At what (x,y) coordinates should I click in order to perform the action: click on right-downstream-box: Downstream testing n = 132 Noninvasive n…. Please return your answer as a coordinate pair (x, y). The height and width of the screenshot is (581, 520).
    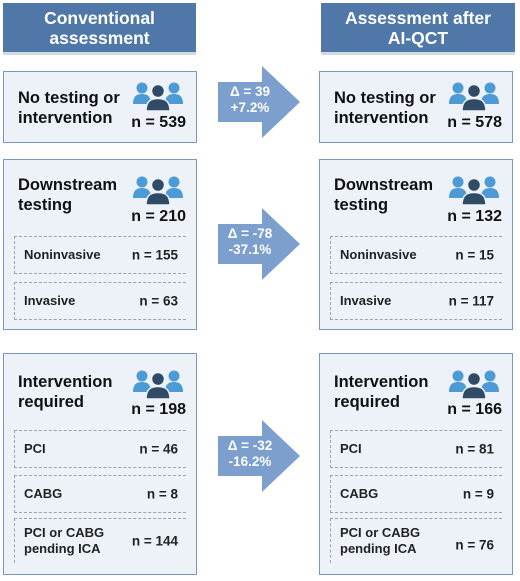
    Looking at the image, I should click on (416, 244).